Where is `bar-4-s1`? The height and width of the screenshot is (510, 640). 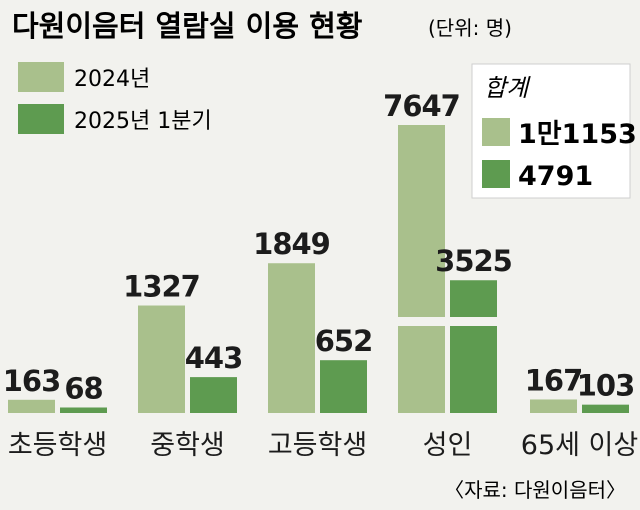
bar-4-s1 is located at coordinates (421, 269).